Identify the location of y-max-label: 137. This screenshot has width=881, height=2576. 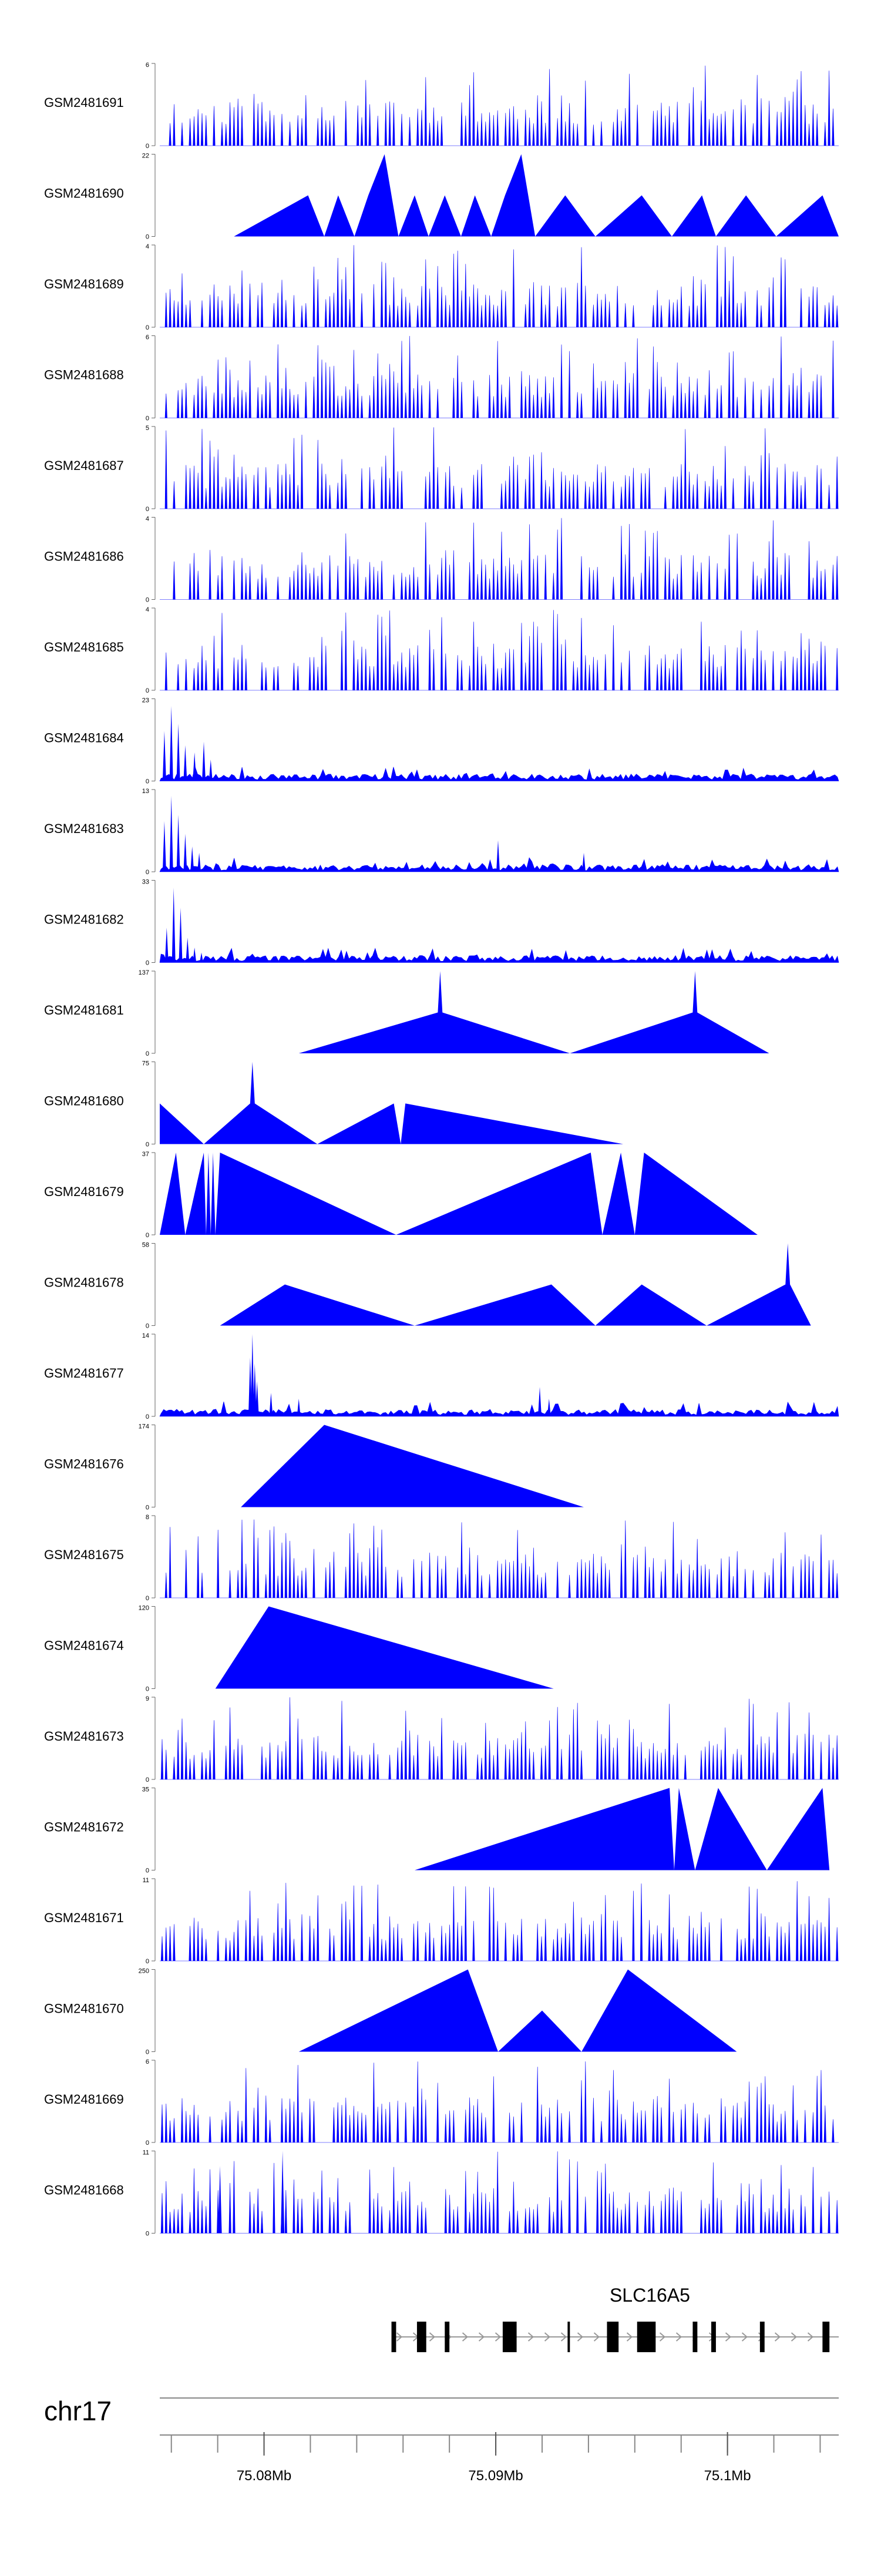
(144, 972).